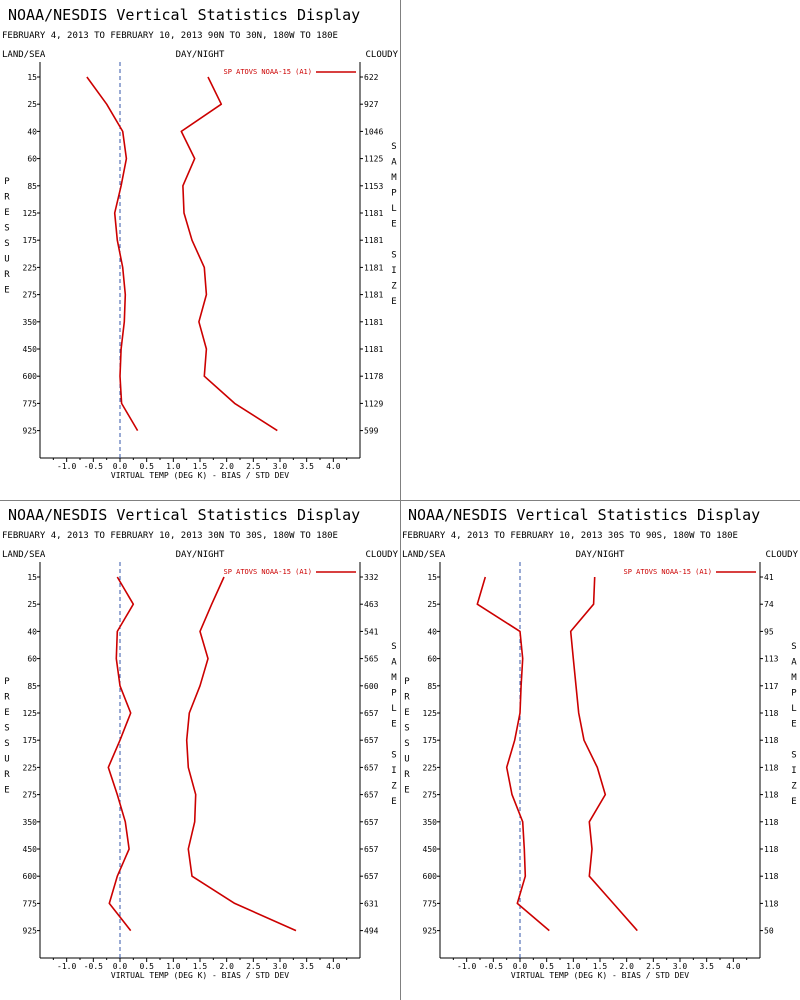 The image size is (800, 1000). I want to click on y2-axis-label-letter: Z, so click(394, 787).